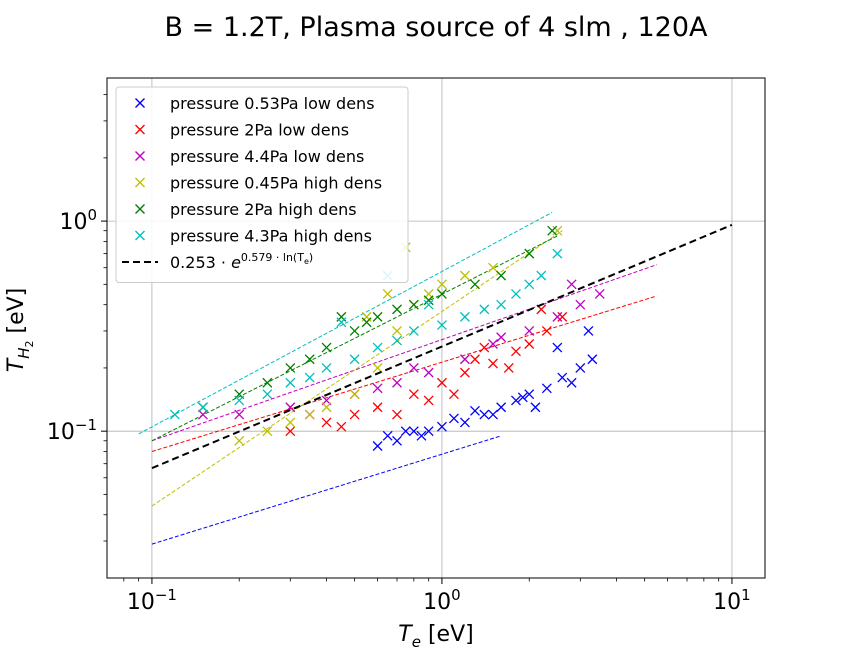 This screenshot has width=850, height=650. What do you see at coordinates (241, 261) in the screenshot?
I see `legend-fit-label: 0.253 · e0.579 · ln(Te)` at bounding box center [241, 261].